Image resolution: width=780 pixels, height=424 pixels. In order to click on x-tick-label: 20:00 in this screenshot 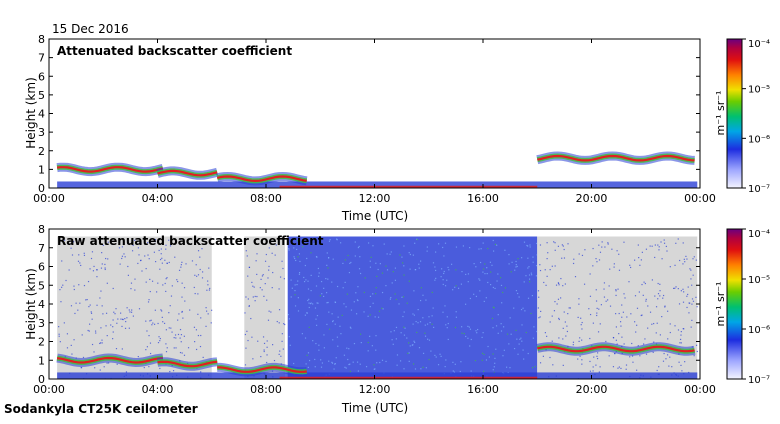, I will do `click(592, 198)`.